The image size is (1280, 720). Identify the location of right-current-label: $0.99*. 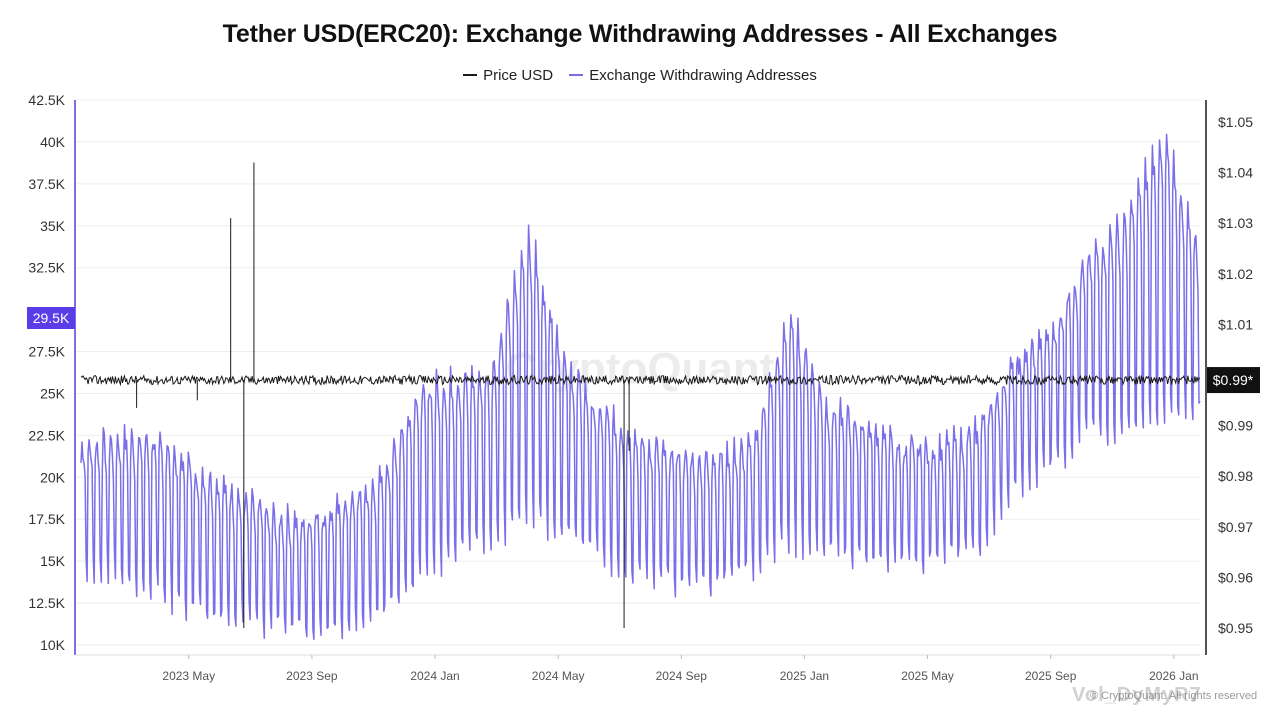
(1233, 380).